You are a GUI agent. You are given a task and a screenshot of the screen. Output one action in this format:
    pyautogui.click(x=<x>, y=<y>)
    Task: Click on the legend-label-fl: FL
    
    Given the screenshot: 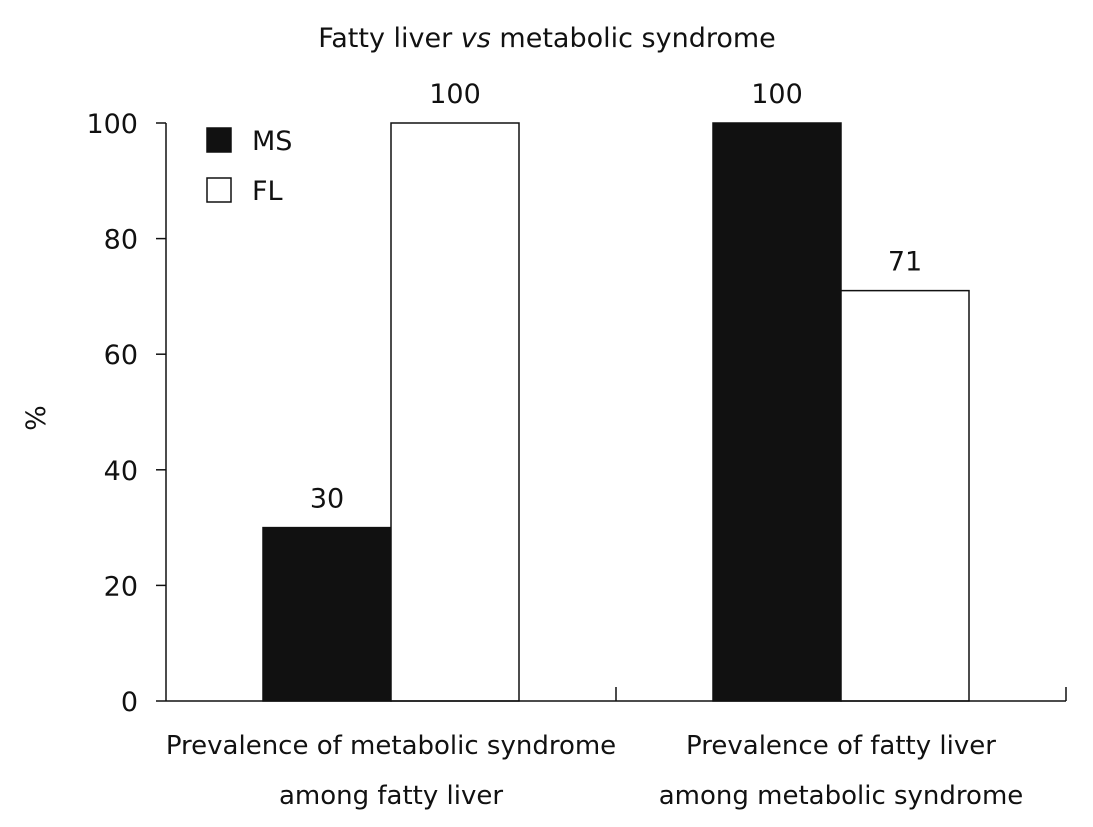 What is the action you would take?
    pyautogui.click(x=267, y=191)
    